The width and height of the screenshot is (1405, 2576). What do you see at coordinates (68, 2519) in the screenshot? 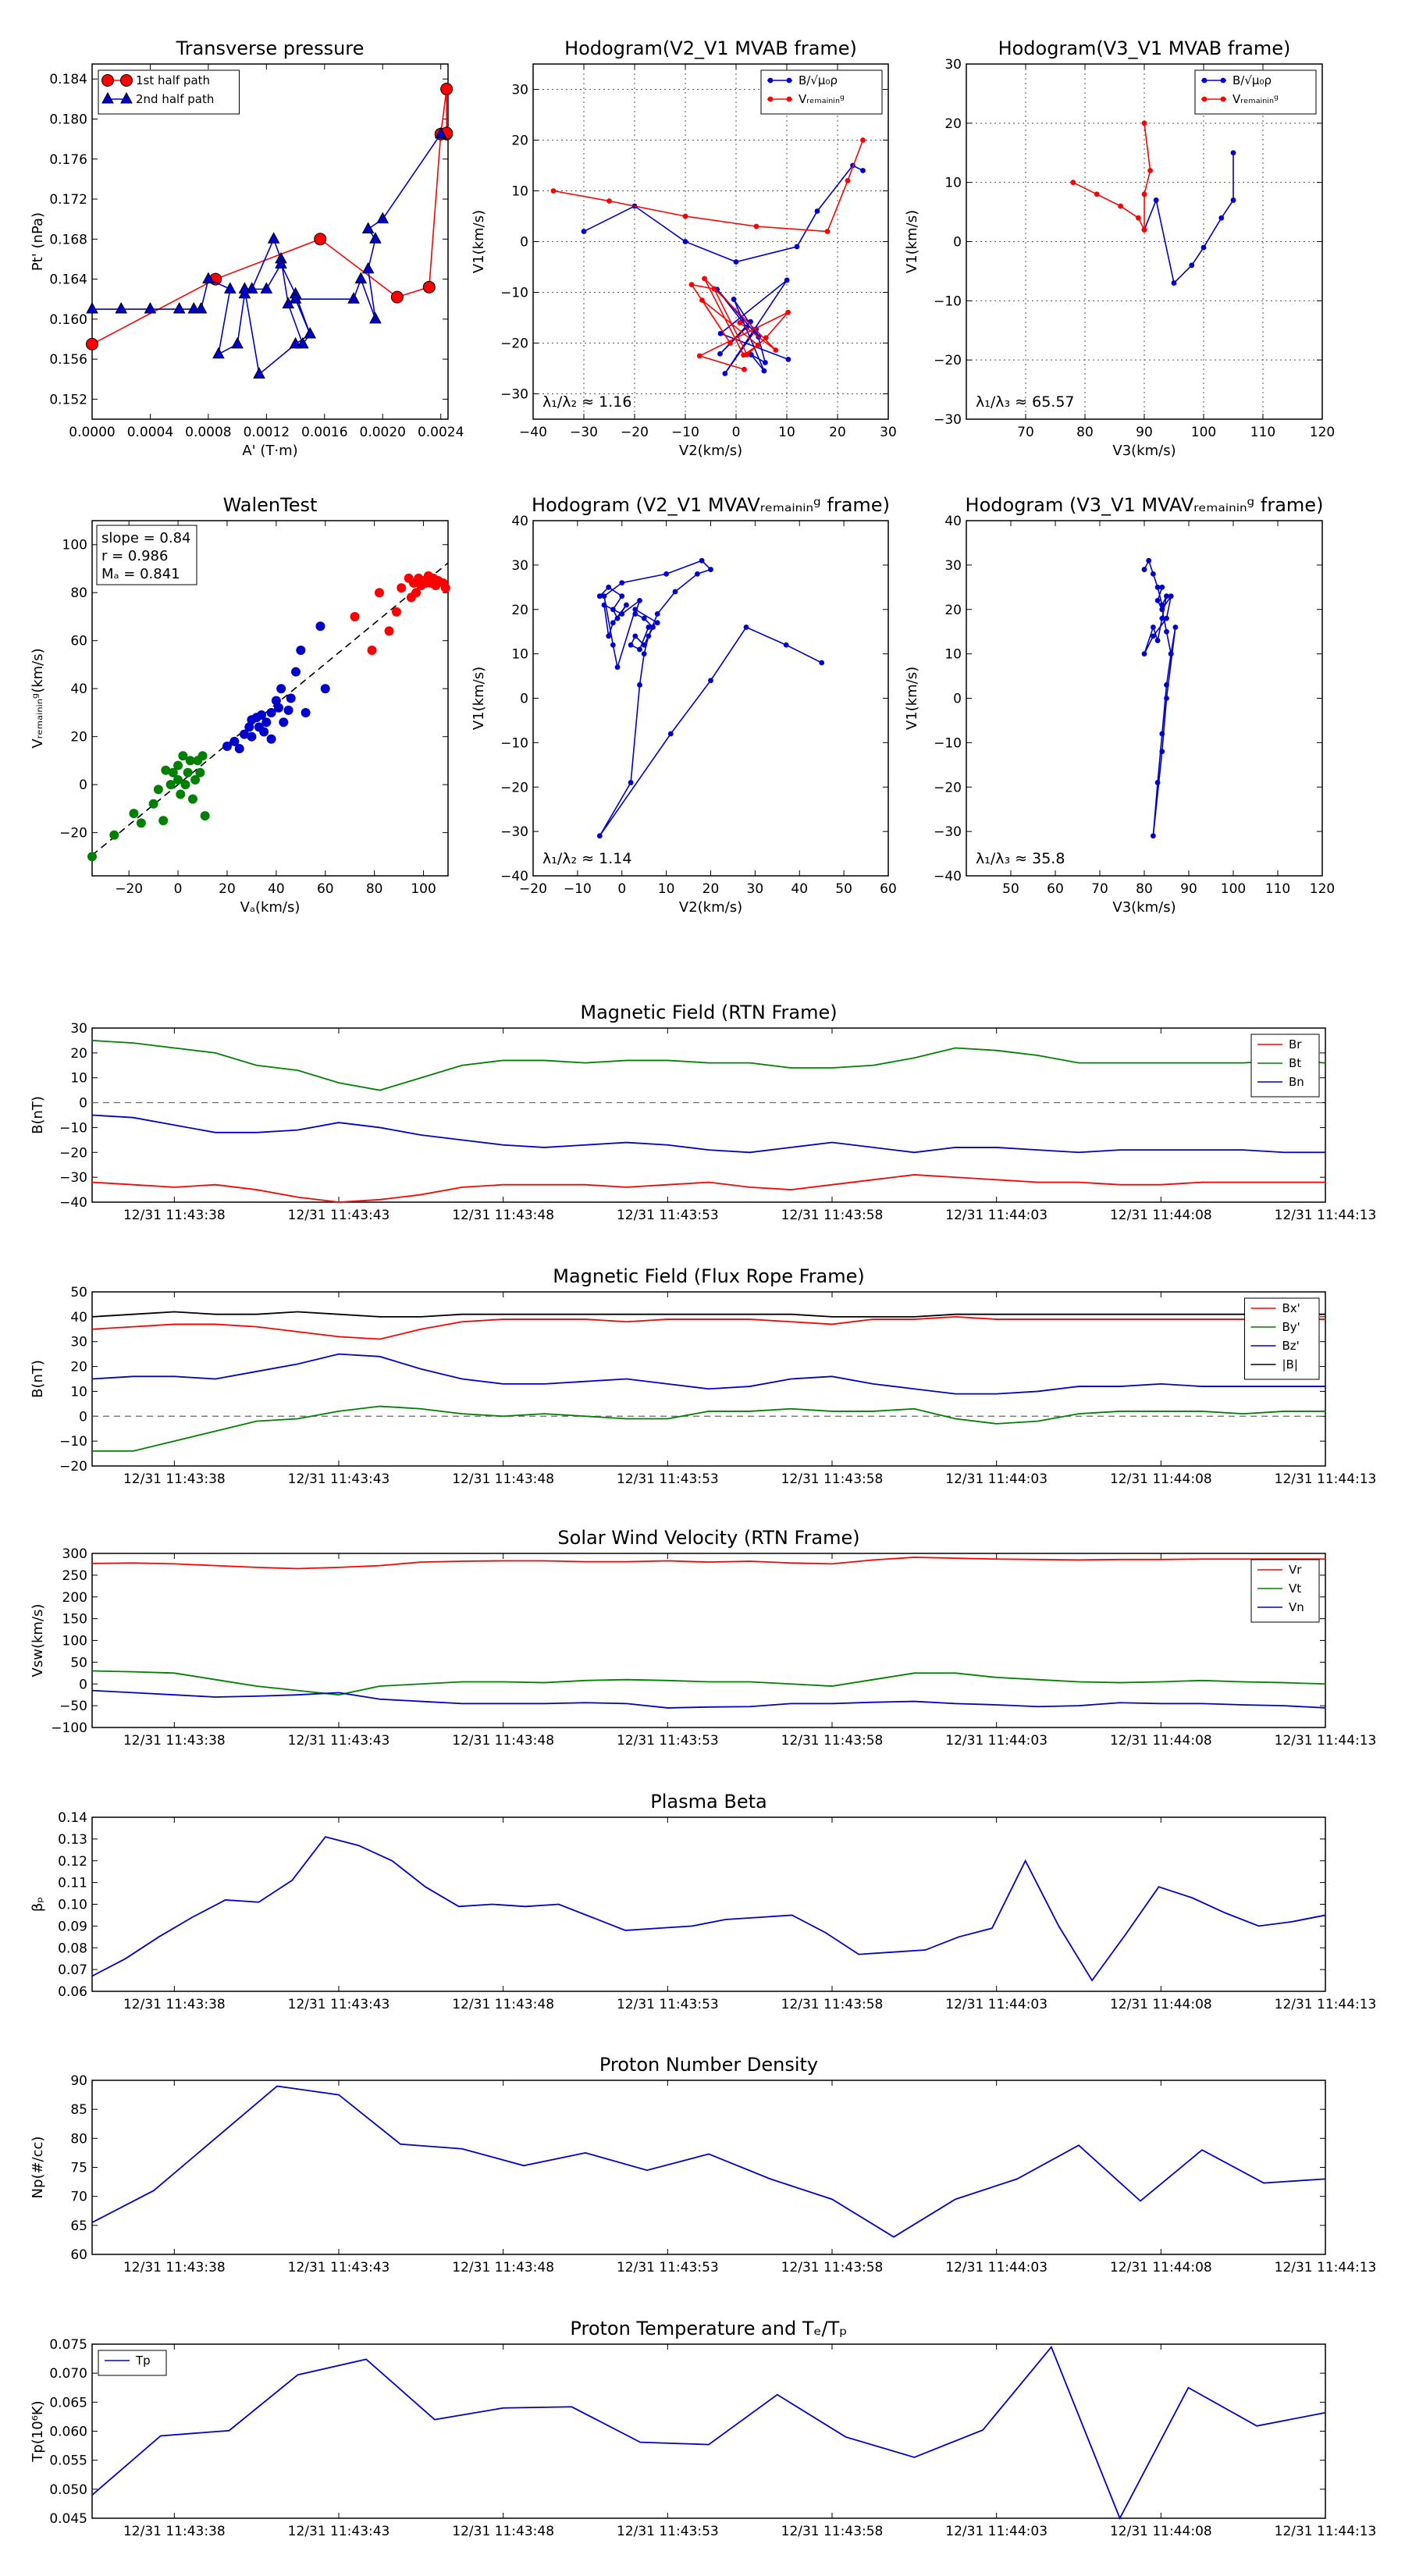
I see `y-tick-label: 0.045` at bounding box center [68, 2519].